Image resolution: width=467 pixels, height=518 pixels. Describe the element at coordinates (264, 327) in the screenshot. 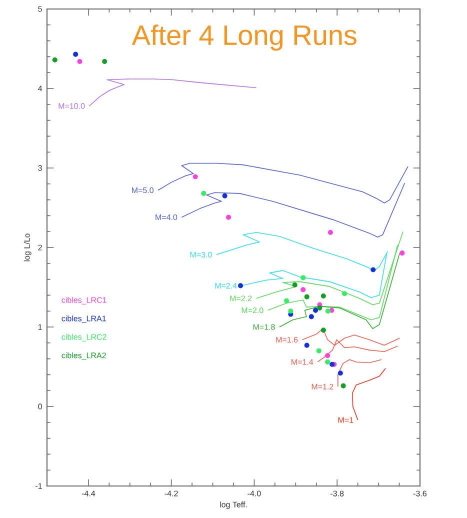

I see `series-label: M=1.8` at that location.